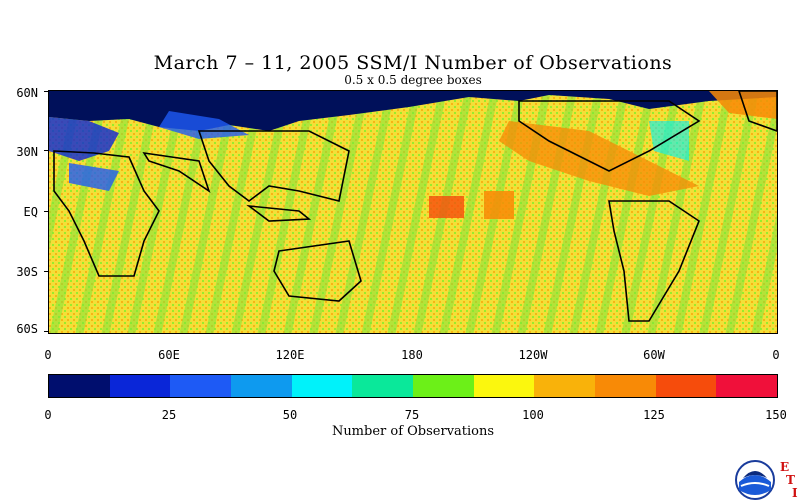 This screenshot has height=500, width=800. What do you see at coordinates (776, 415) in the screenshot?
I see `colorbar-tick-150: 150` at bounding box center [776, 415].